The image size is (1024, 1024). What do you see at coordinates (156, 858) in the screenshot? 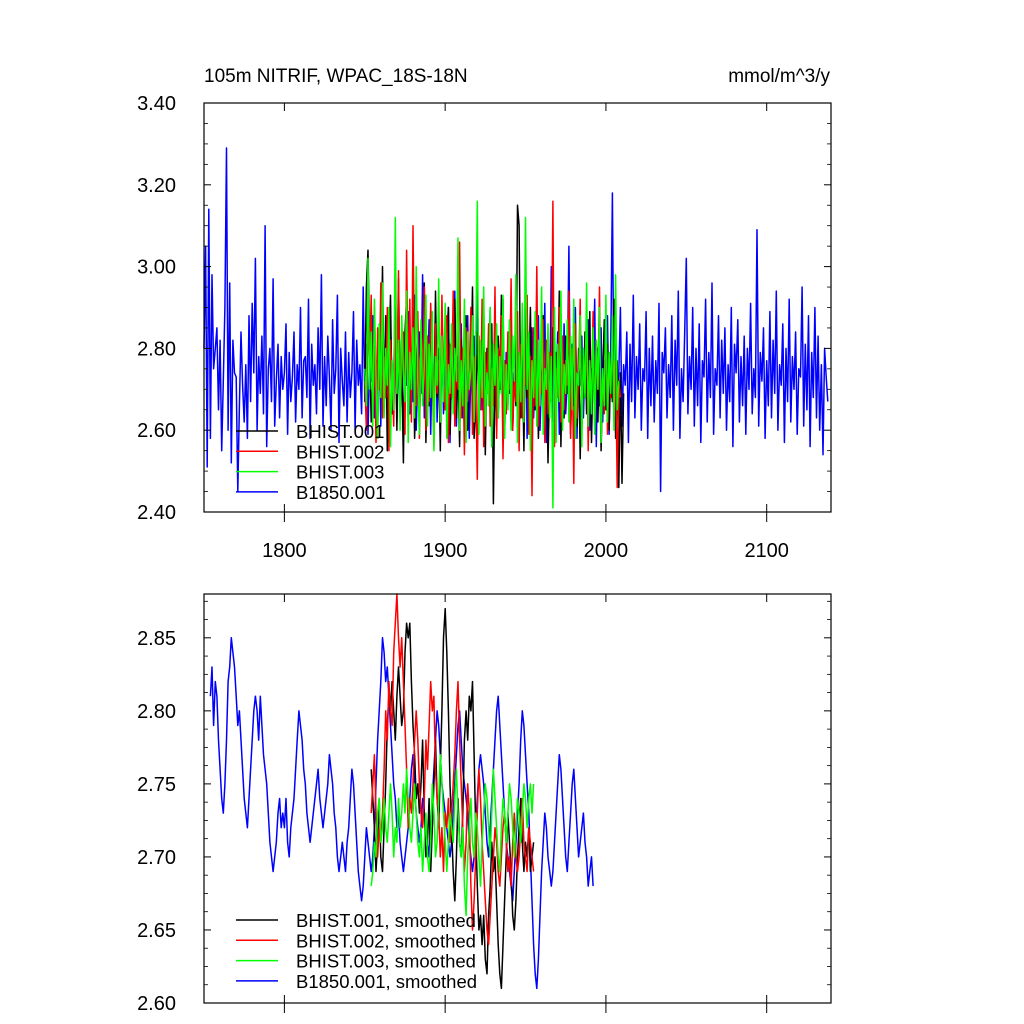
I see `bot-y-tick-label: 2.70` at bounding box center [156, 858].